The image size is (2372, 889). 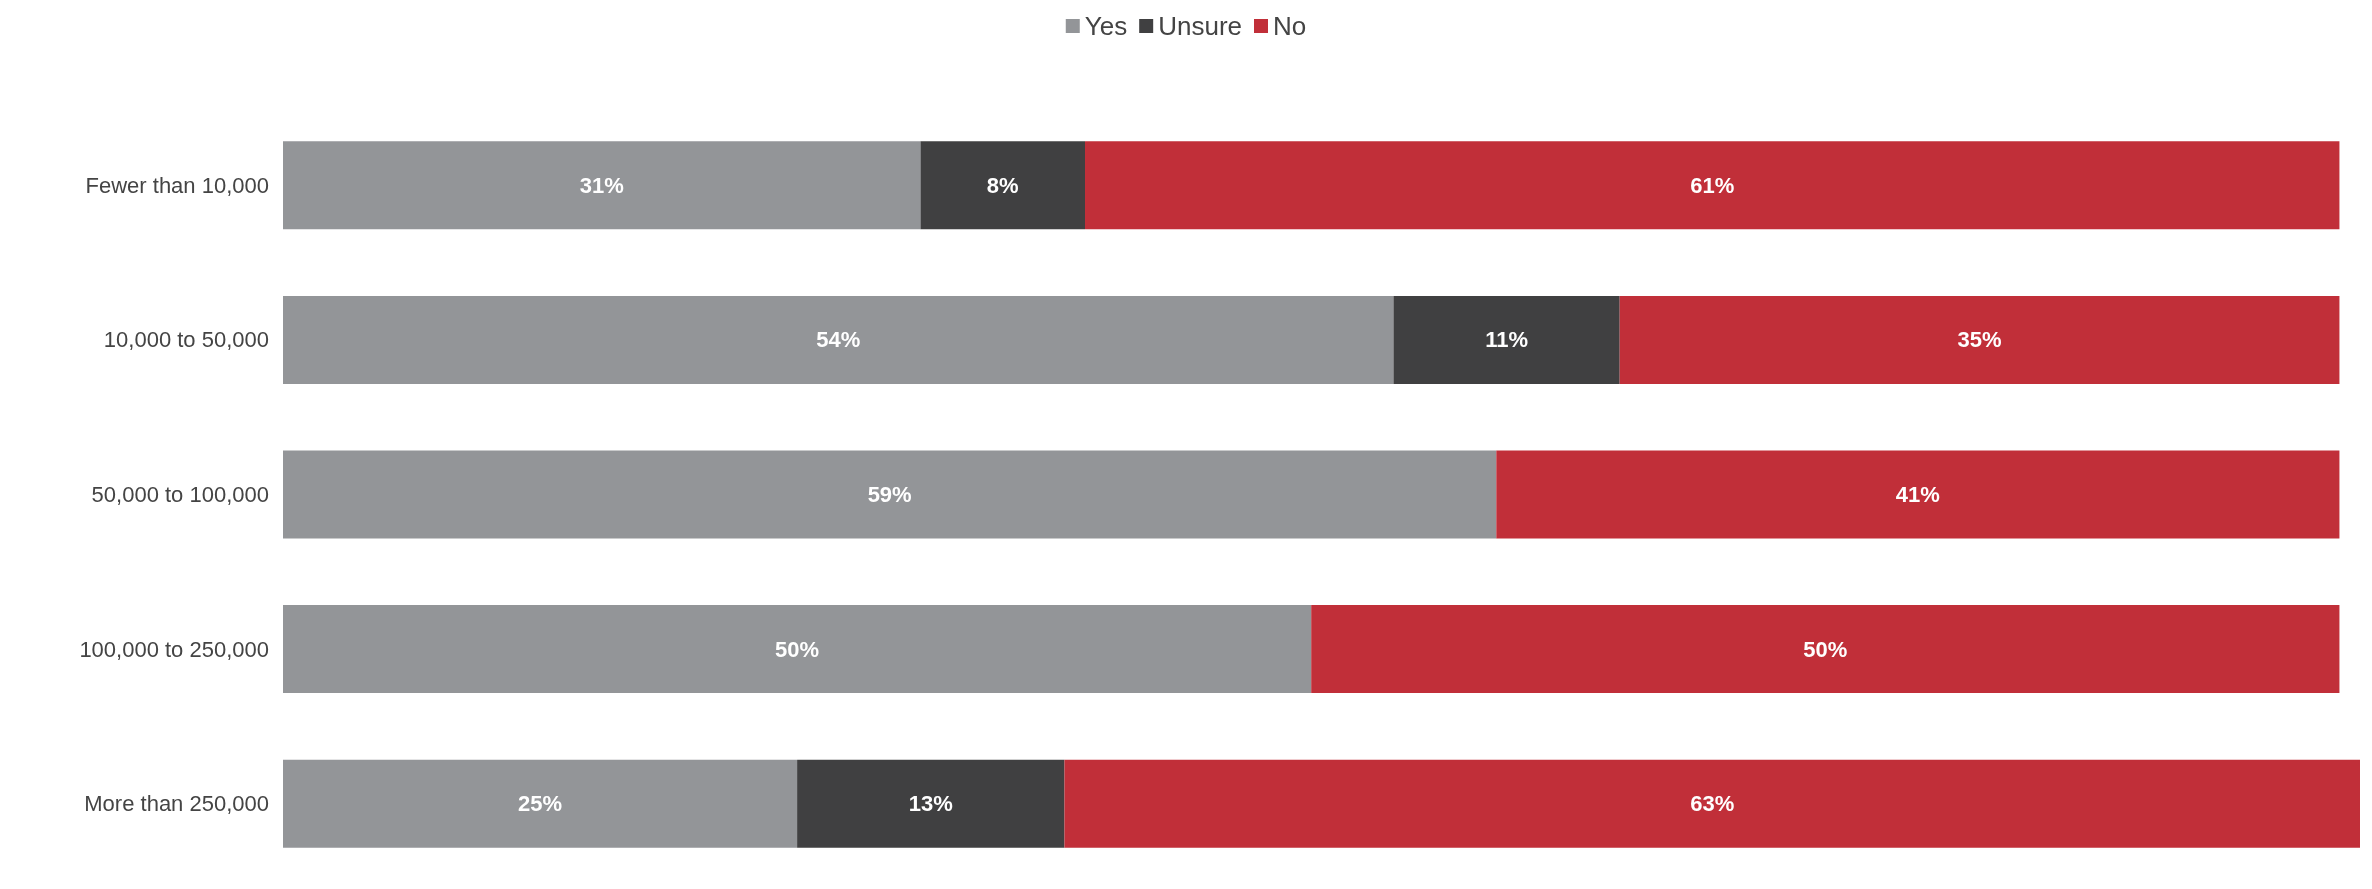 I want to click on y-tick-label: Fewer than 10,000, so click(x=177, y=185).